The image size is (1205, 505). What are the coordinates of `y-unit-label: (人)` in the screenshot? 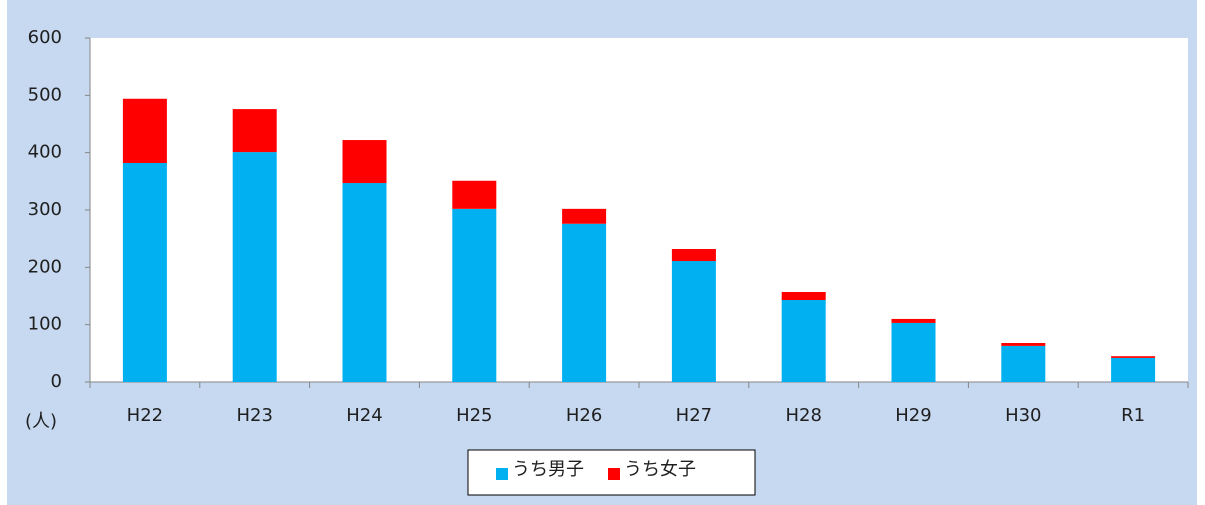 It's located at (41, 421).